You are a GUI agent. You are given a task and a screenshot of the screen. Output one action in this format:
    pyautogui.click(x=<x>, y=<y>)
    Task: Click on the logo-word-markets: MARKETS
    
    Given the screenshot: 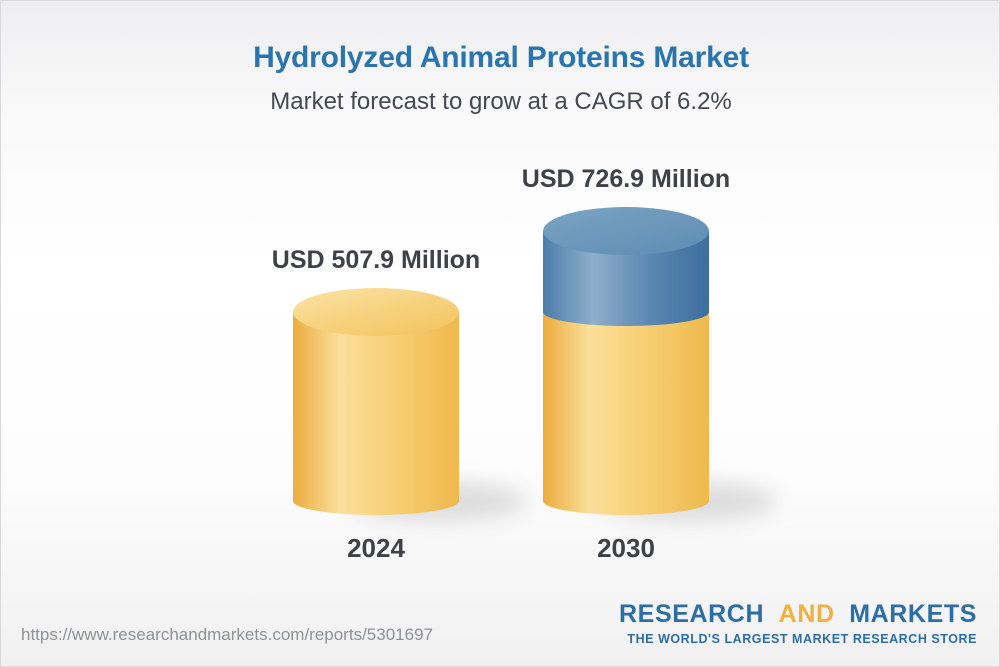 What is the action you would take?
    pyautogui.click(x=913, y=614)
    